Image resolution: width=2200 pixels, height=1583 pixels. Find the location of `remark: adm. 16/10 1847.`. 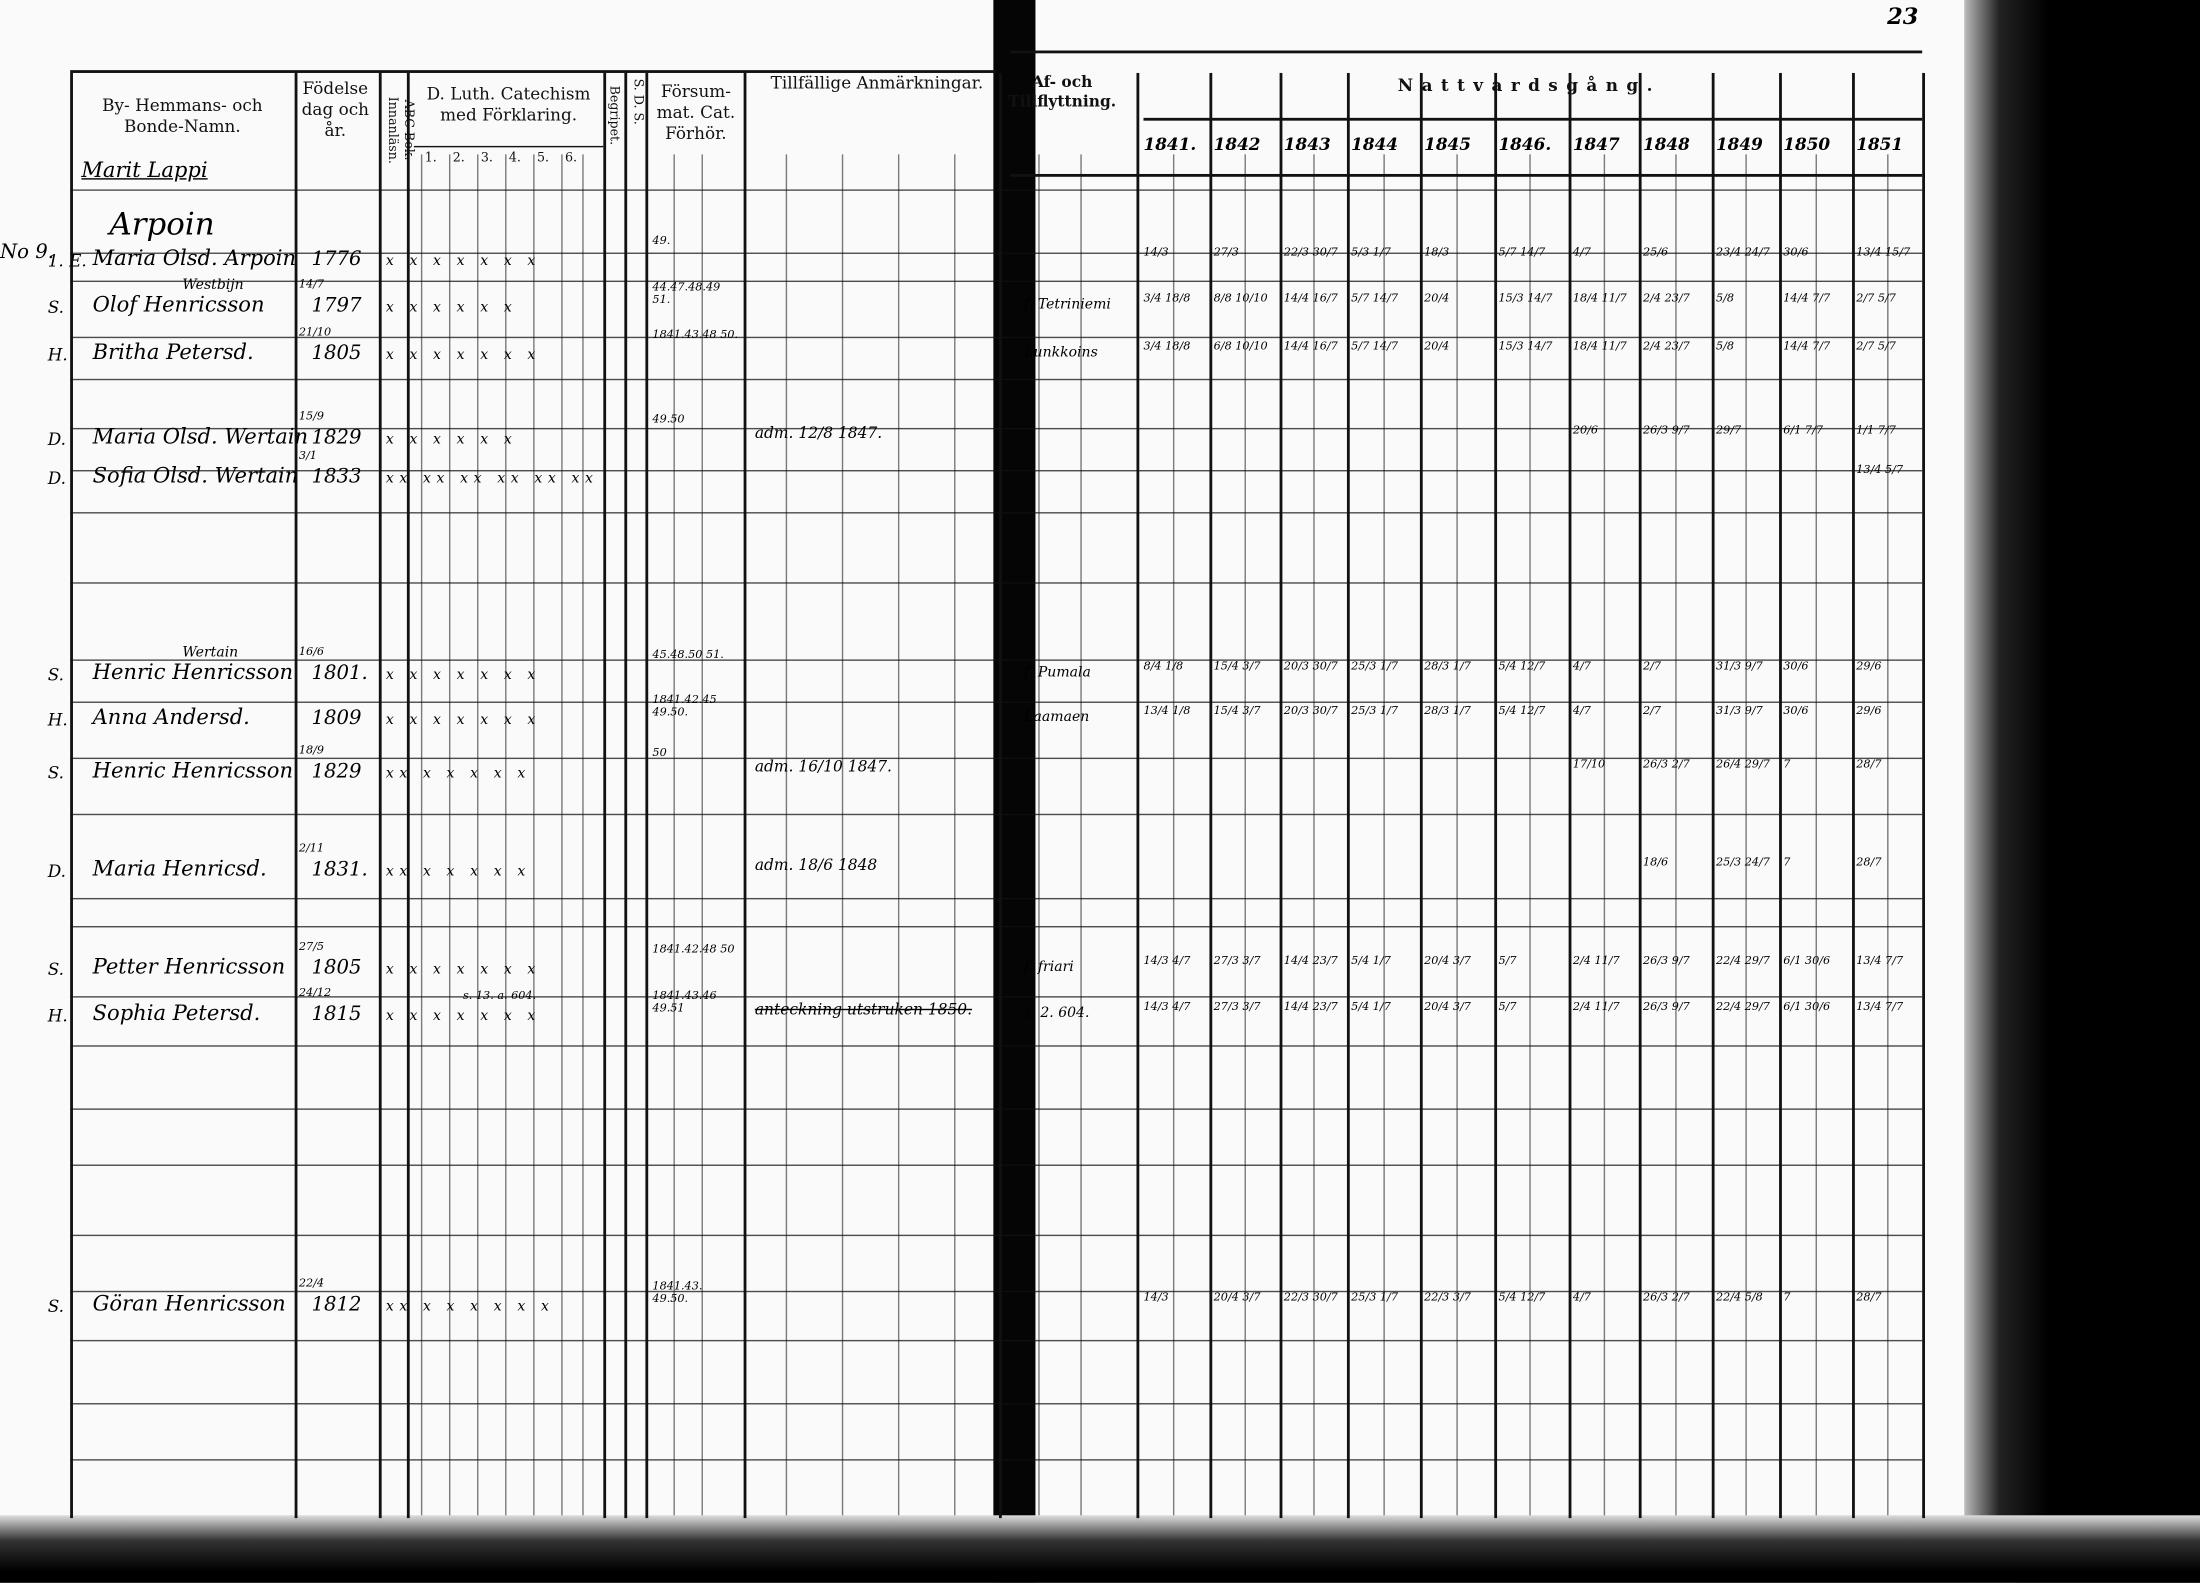

remark: adm. 16/10 1847. is located at coordinates (823, 766).